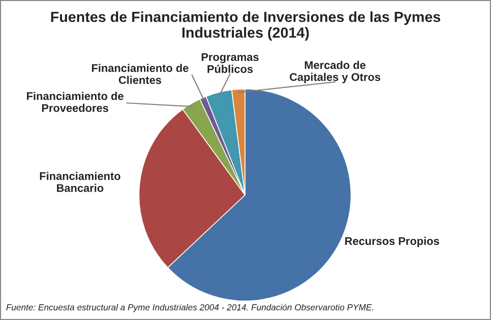 This screenshot has width=491, height=320. Describe the element at coordinates (335, 72) in the screenshot. I see `slice-label: Mercado de Capitales y Otros` at that location.